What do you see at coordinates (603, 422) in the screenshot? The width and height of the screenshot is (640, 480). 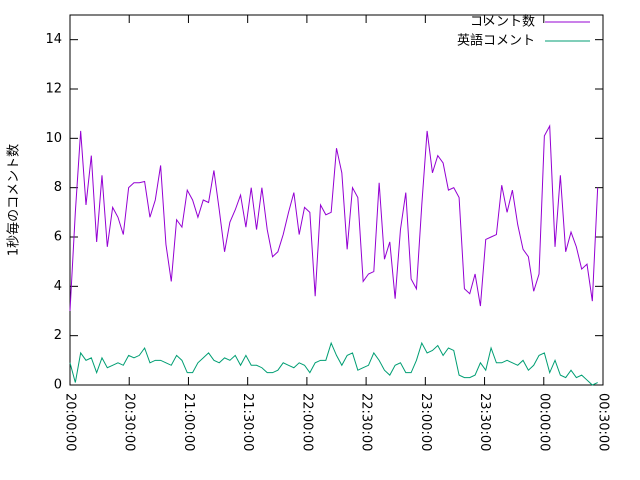 I see `x-tick-label: 00:30:00` at bounding box center [603, 422].